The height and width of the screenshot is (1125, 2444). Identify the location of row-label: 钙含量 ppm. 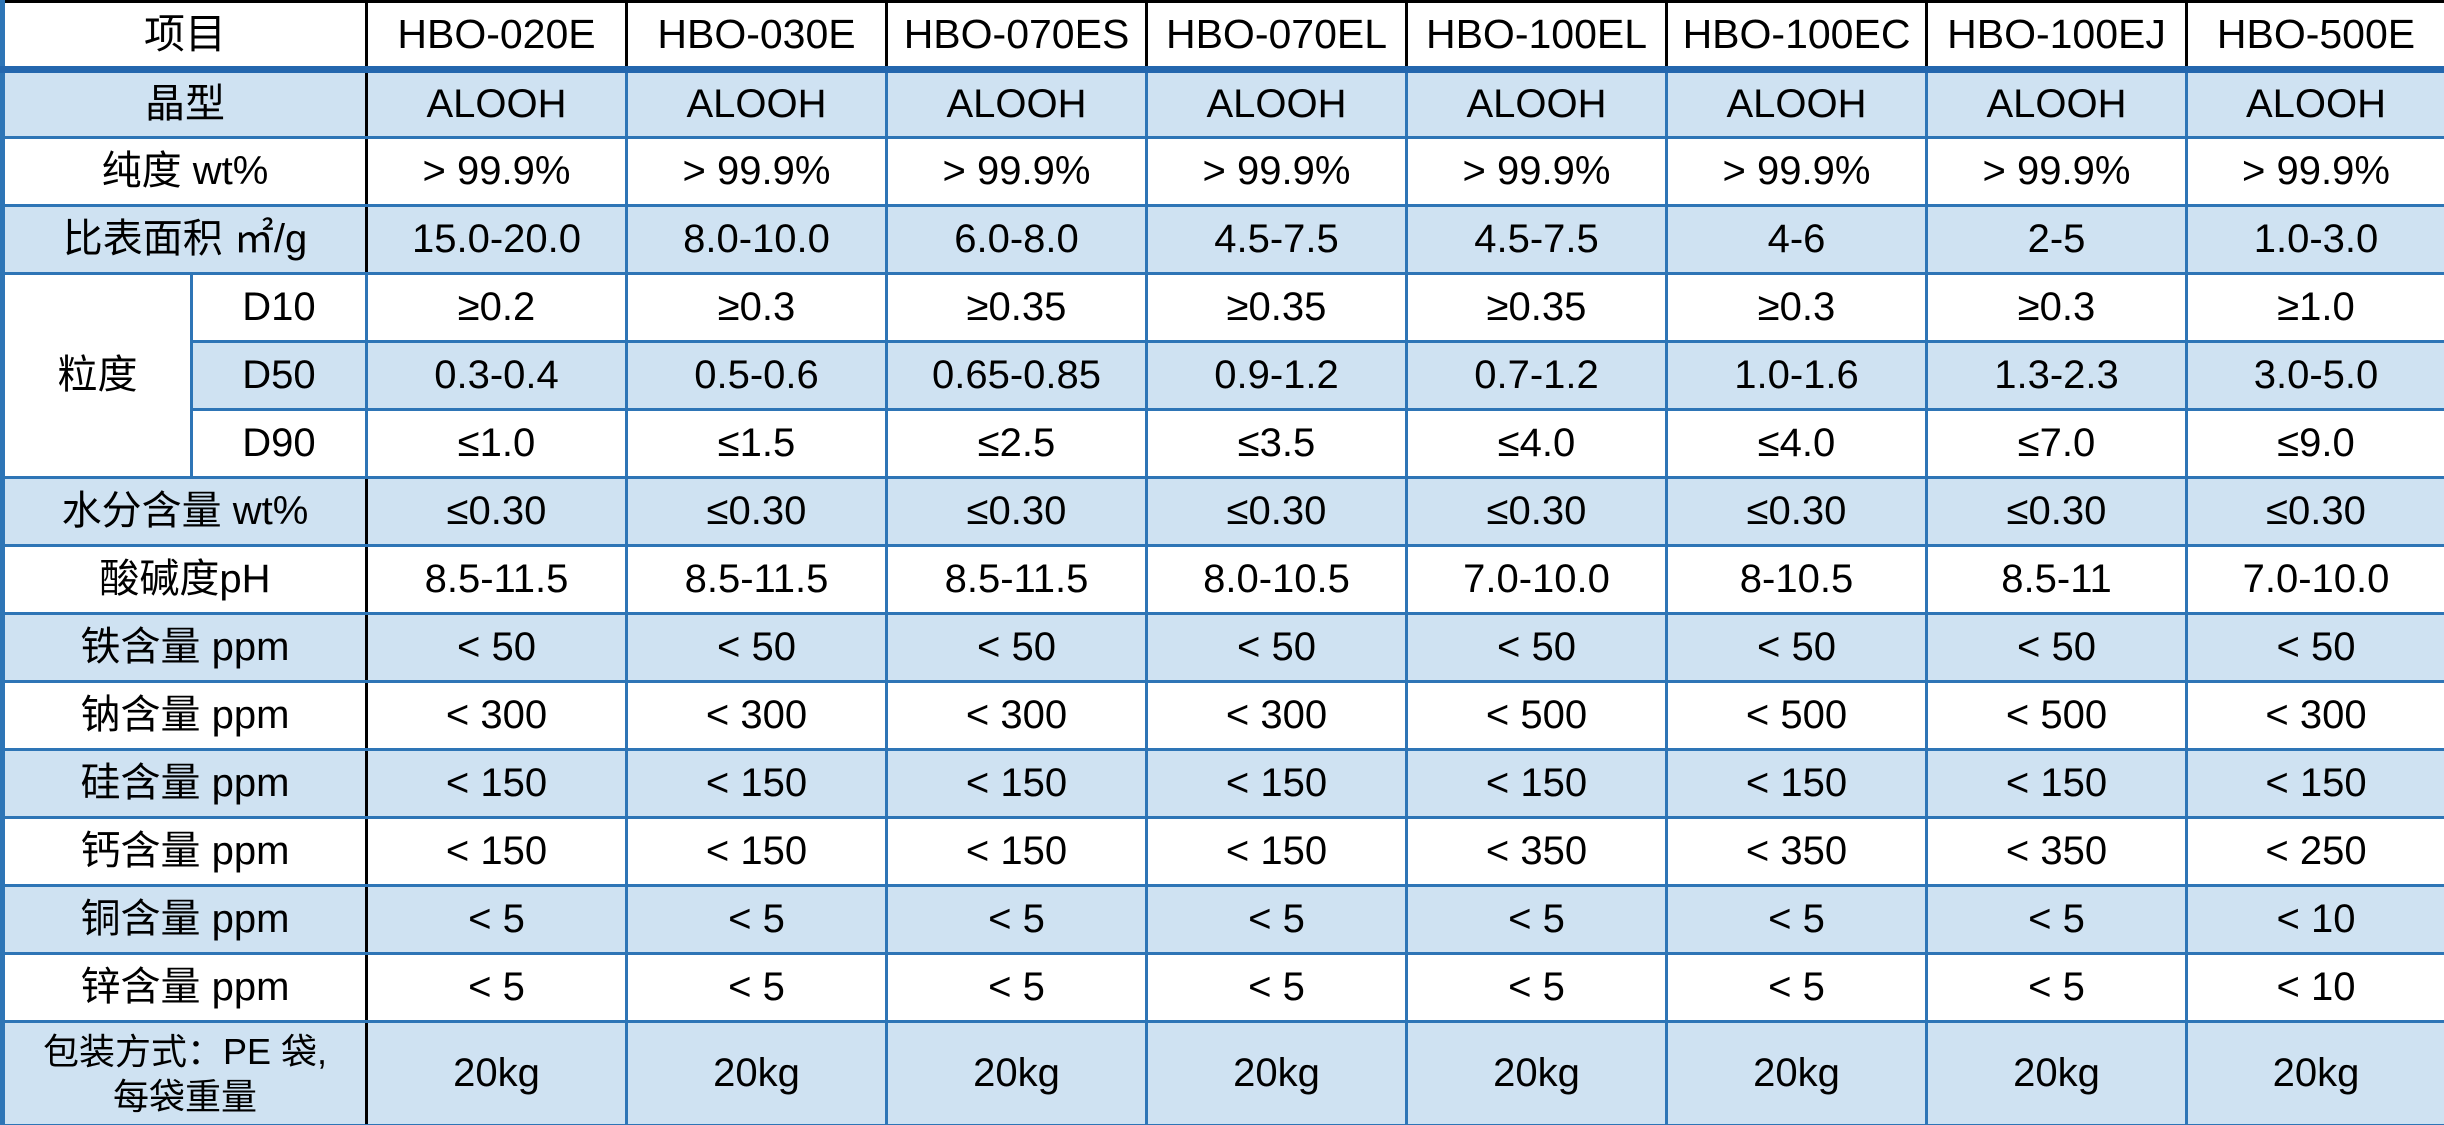
(184, 851).